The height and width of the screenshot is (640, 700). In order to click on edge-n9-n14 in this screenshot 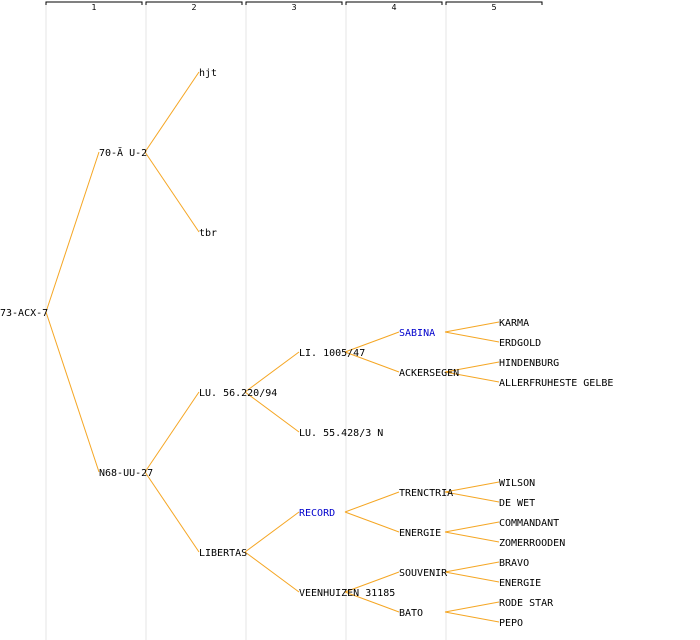, I will do `click(372, 522)`.